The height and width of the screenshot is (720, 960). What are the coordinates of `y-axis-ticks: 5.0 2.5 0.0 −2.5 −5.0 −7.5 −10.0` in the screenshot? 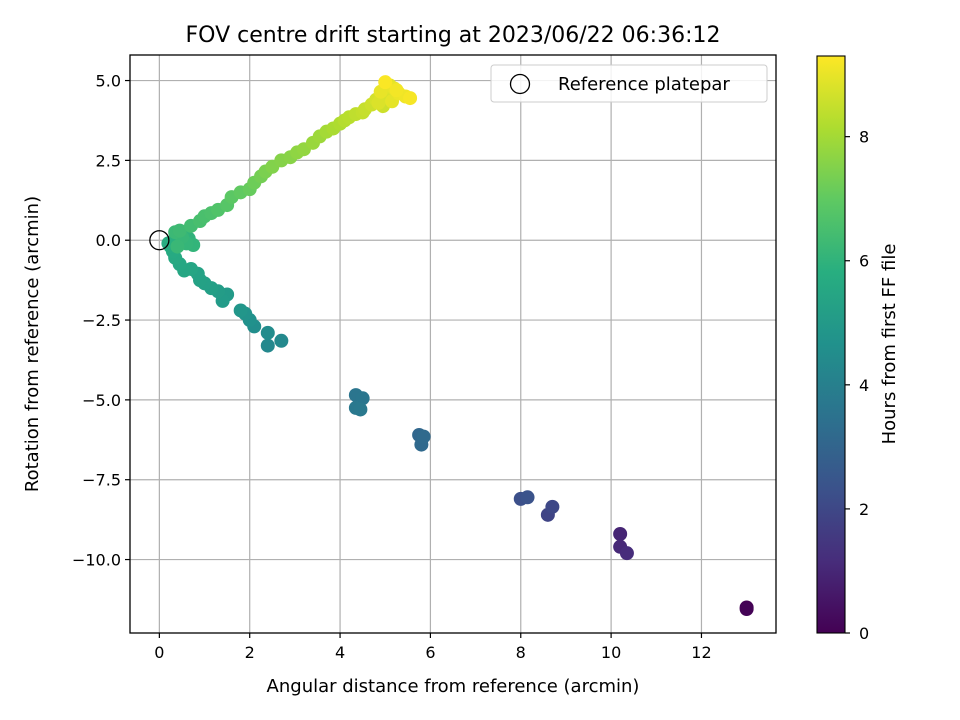 It's located at (101, 321).